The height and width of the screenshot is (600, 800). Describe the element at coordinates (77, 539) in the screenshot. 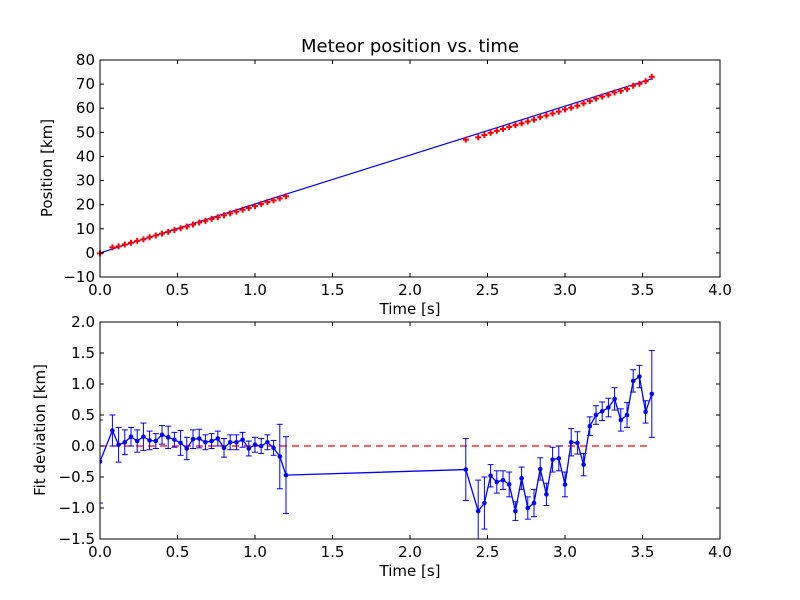

I see `deviation-plot-y-tick-label: −1.5` at that location.